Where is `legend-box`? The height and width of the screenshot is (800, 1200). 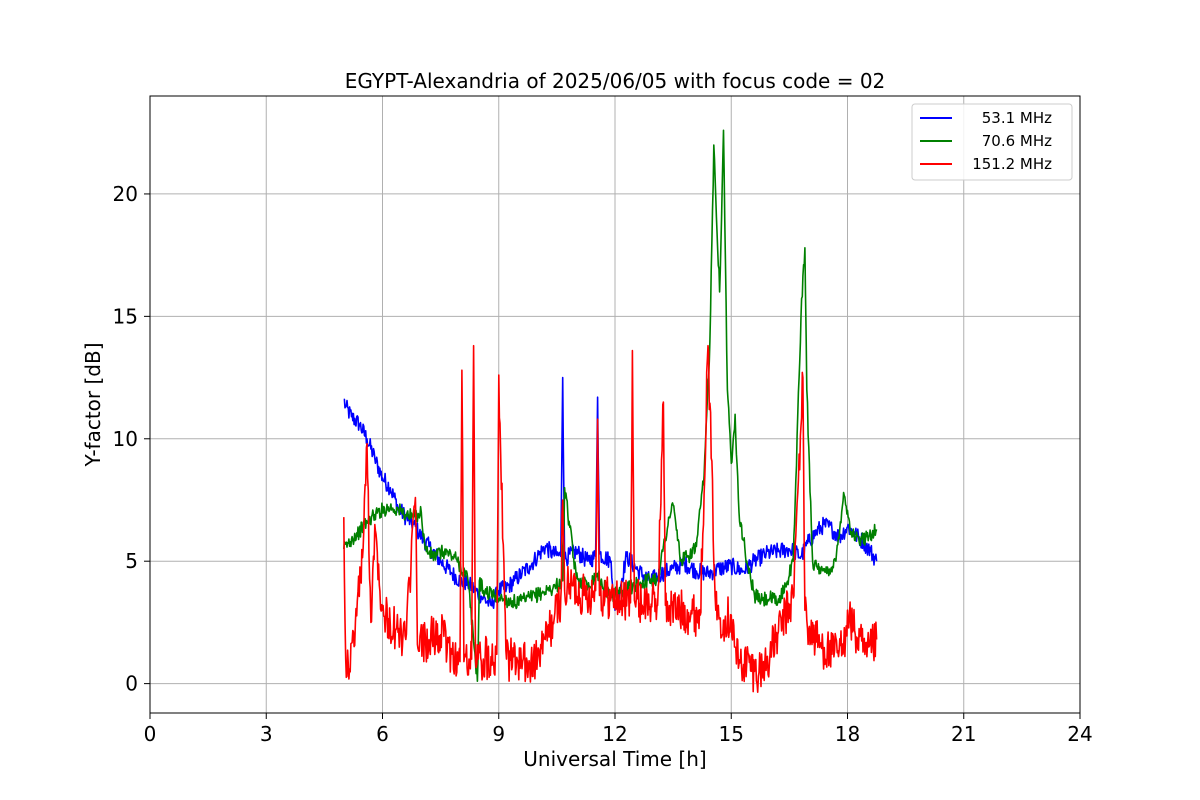 legend-box is located at coordinates (992, 142).